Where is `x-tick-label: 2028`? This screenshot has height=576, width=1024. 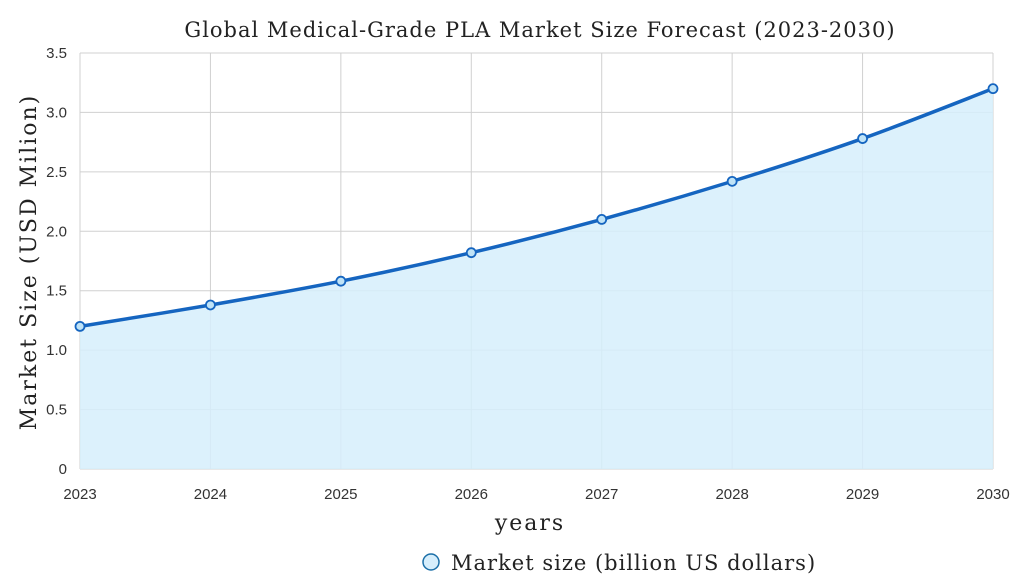 x-tick-label: 2028 is located at coordinates (731, 494).